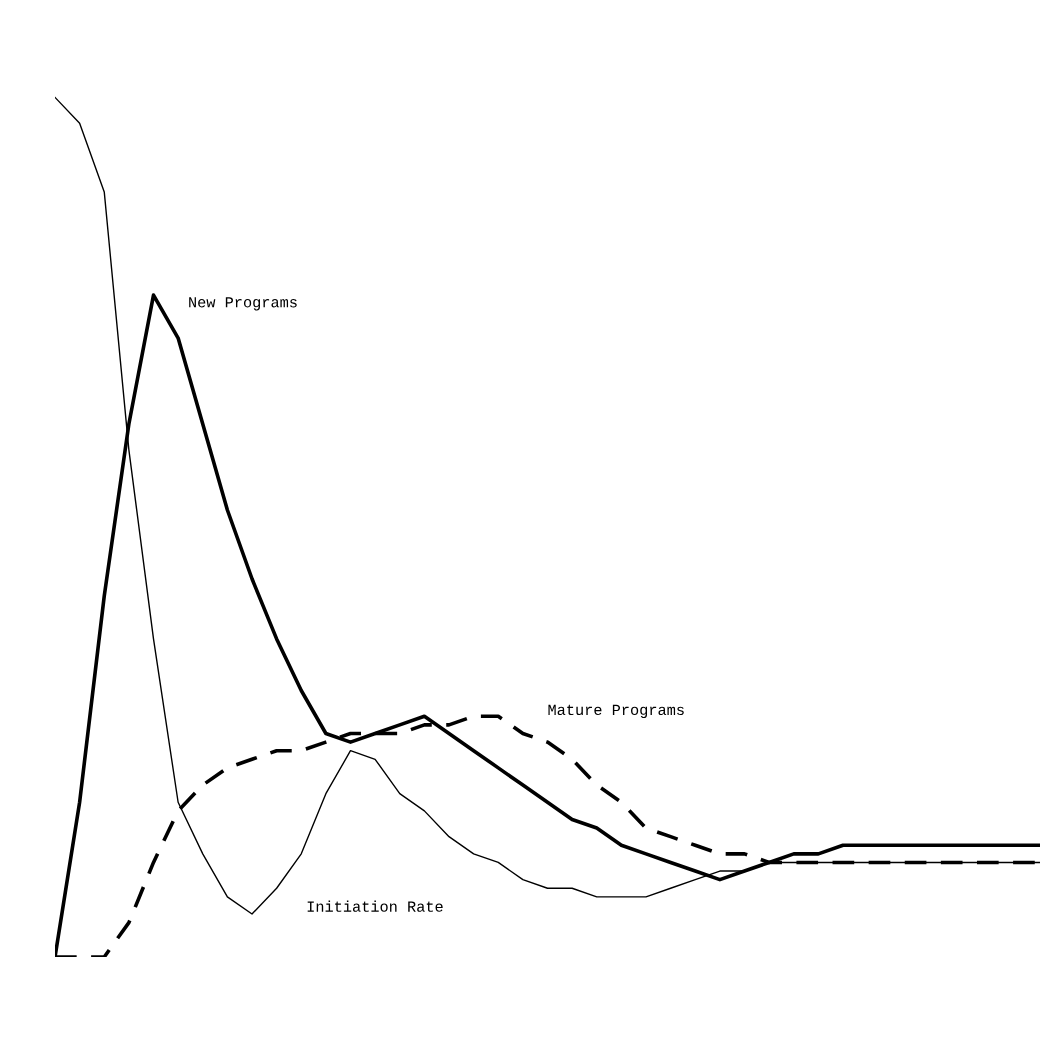 The height and width of the screenshot is (1041, 1055). What do you see at coordinates (616, 711) in the screenshot?
I see `series-label: Mature Programs` at bounding box center [616, 711].